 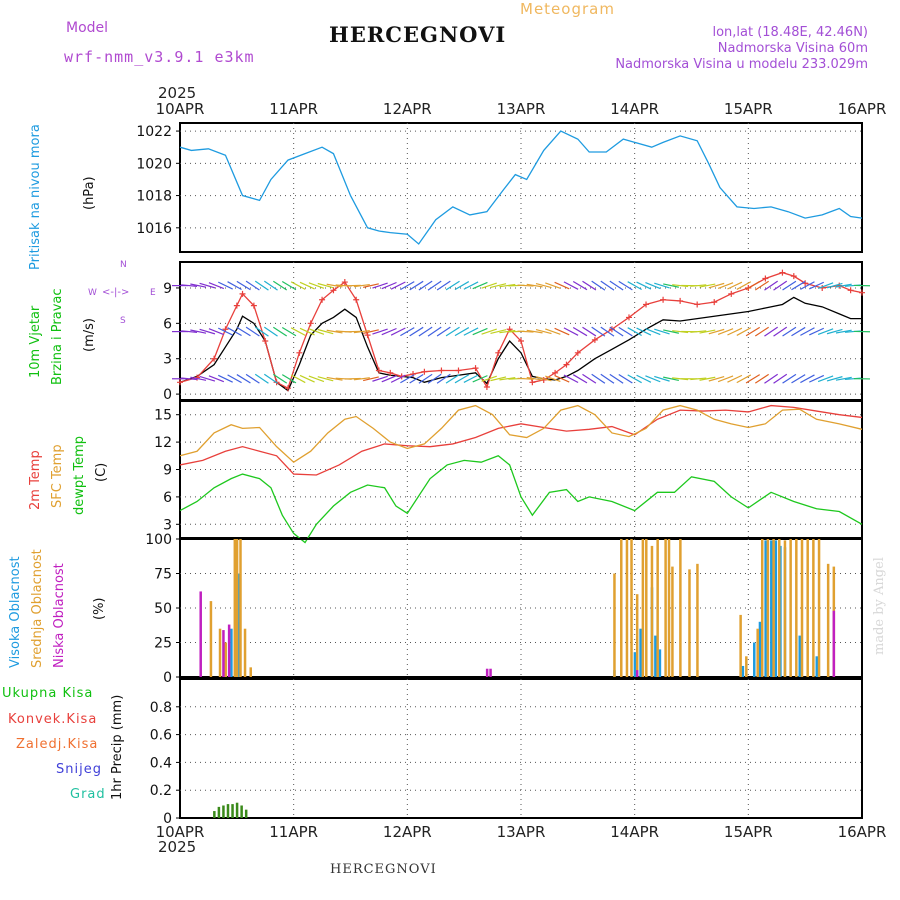 What do you see at coordinates (161, 763) in the screenshot?
I see `y-tick-label: 0.4` at bounding box center [161, 763].